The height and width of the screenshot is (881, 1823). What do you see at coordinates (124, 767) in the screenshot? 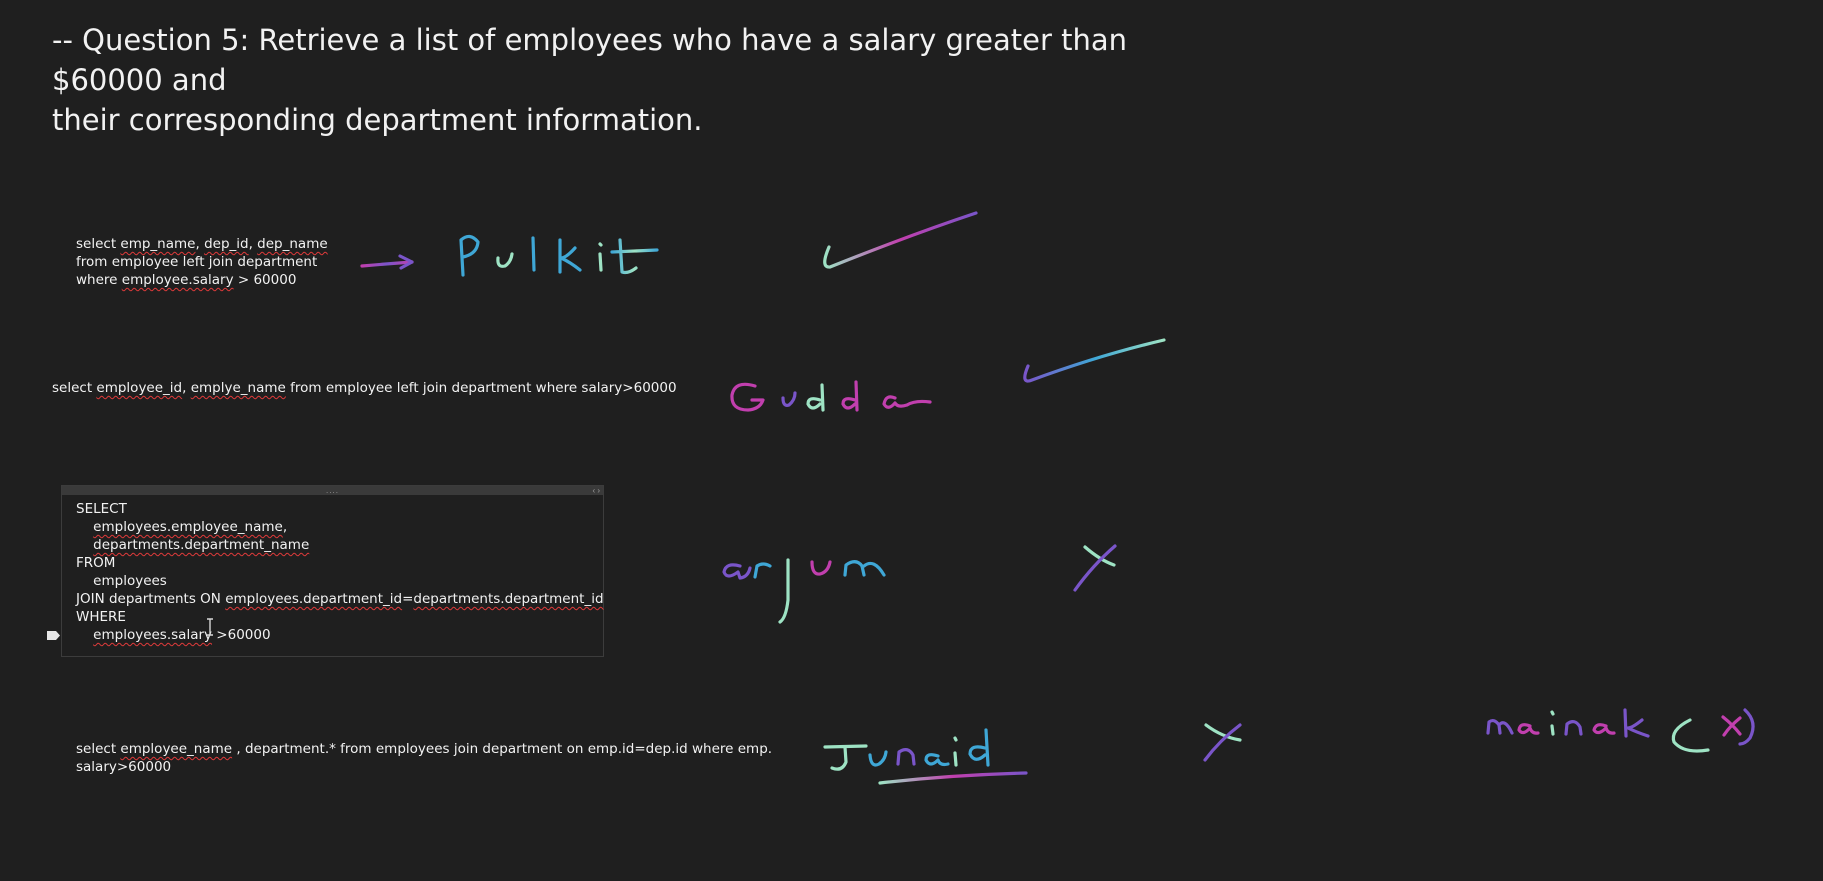
I see `answer-junaid-line-2: salary>60000` at bounding box center [124, 767].